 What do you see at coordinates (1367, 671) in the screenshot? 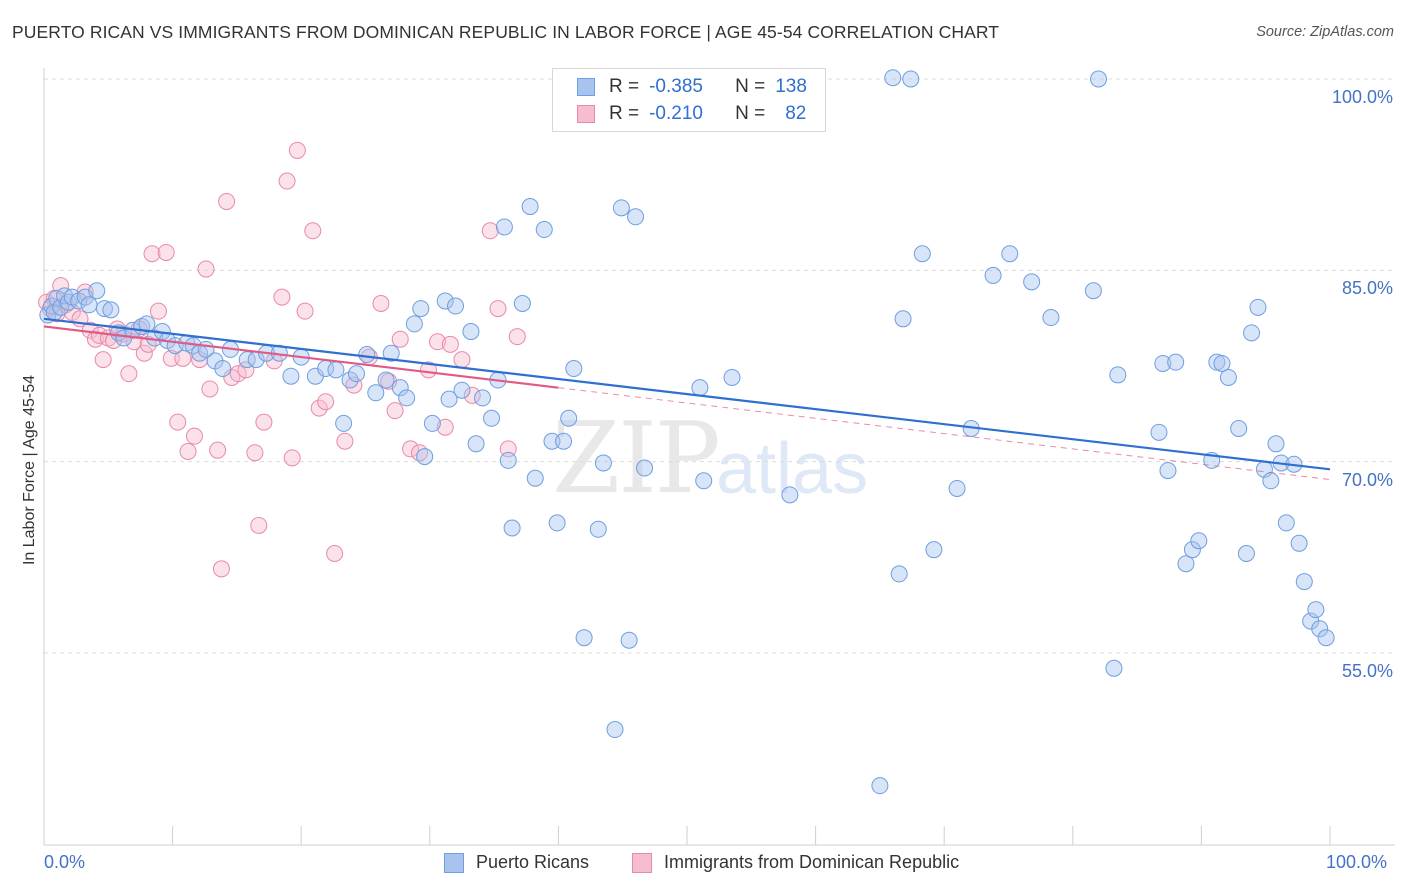
I see `y-tick-label: 55.0%` at bounding box center [1367, 671].